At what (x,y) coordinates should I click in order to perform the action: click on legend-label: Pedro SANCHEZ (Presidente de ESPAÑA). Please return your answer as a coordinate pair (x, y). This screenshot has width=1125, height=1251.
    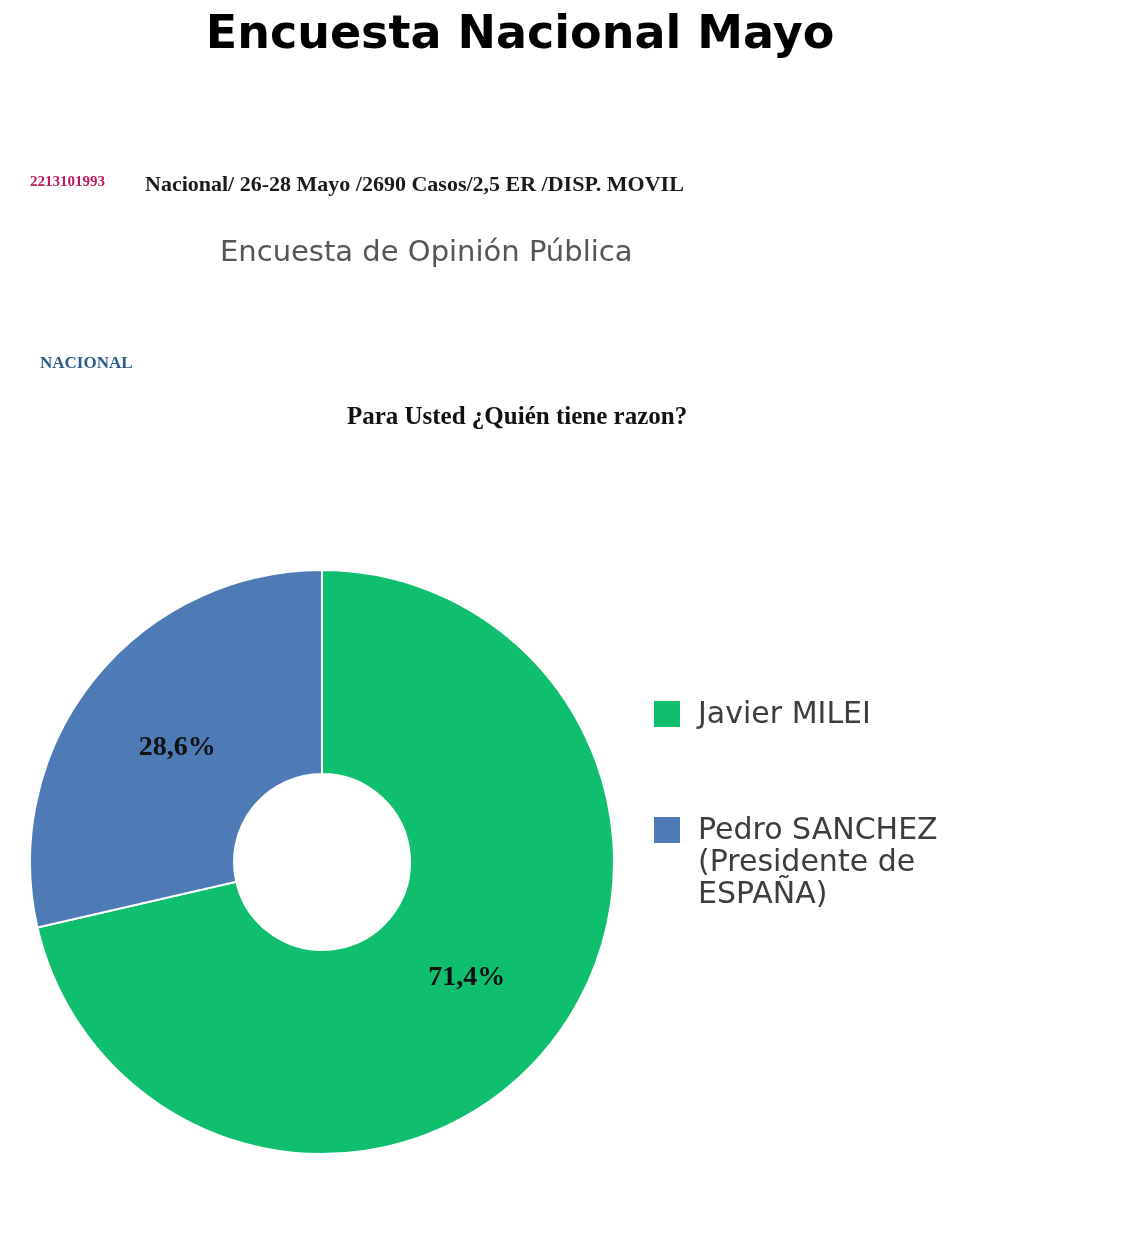
    Looking at the image, I should click on (818, 860).